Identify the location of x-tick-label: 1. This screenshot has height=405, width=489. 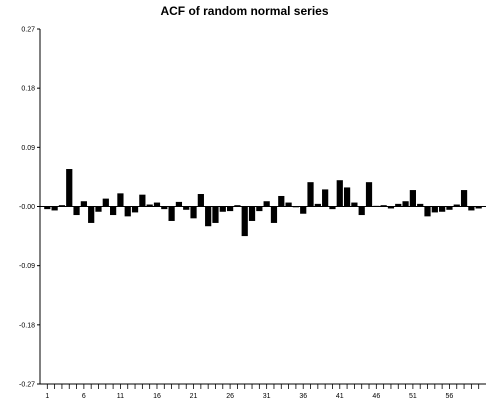
(47, 396).